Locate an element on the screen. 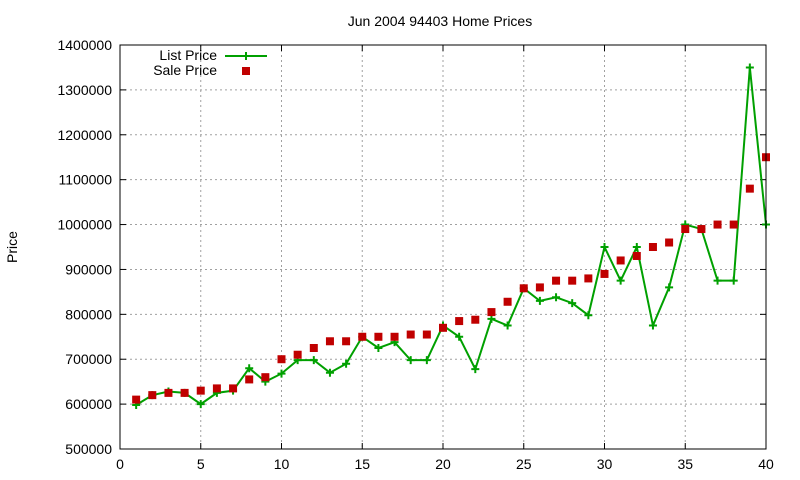 This screenshot has height=480, width=800. x-tick-label: 35 is located at coordinates (685, 464).